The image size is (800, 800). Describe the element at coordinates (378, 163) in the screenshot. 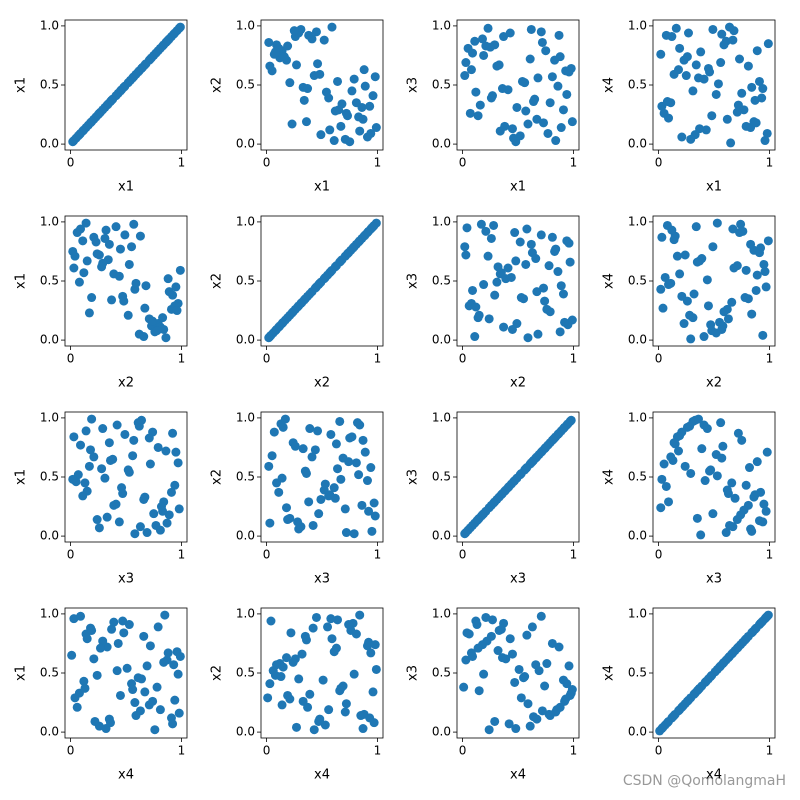

I see `x-tick-label: 1` at that location.